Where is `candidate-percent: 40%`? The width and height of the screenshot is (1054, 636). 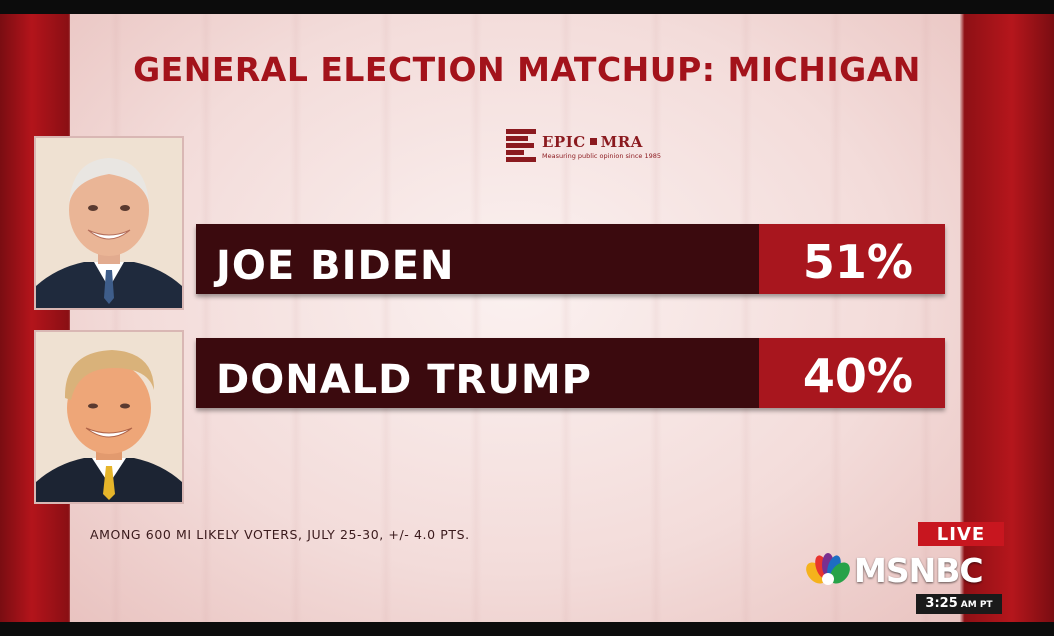
candidate-percent: 40% is located at coordinates (852, 373).